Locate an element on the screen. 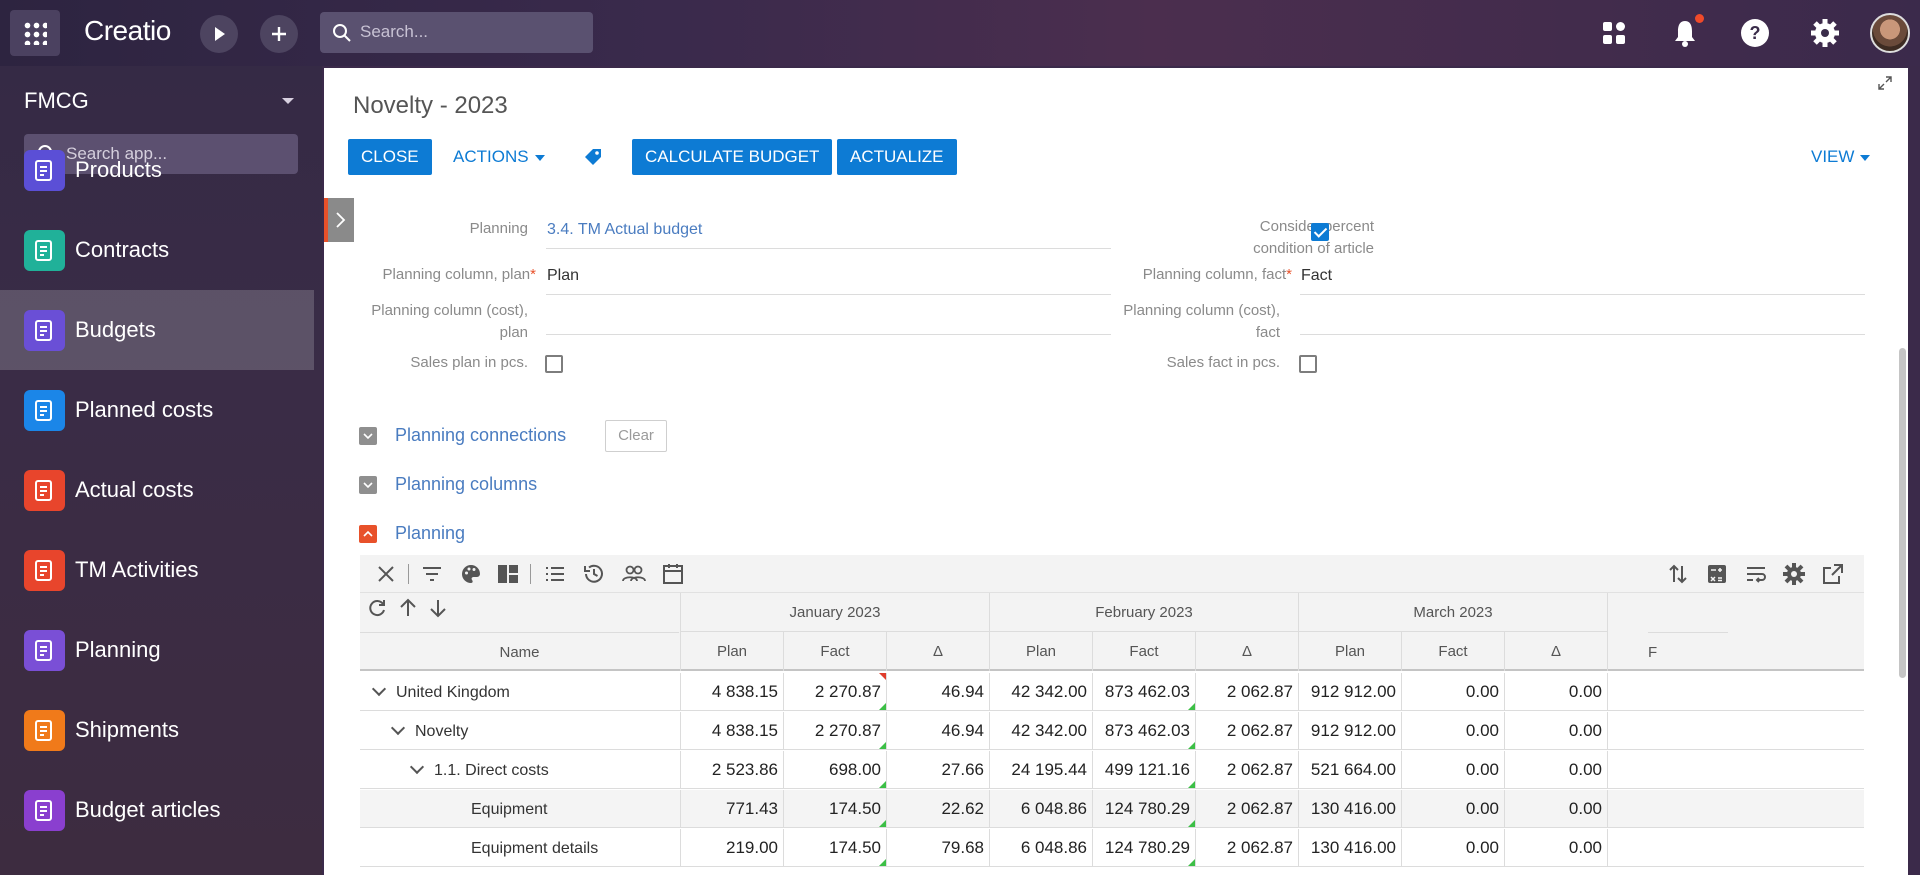 The width and height of the screenshot is (1920, 875). help-icon: ? is located at coordinates (1755, 33).